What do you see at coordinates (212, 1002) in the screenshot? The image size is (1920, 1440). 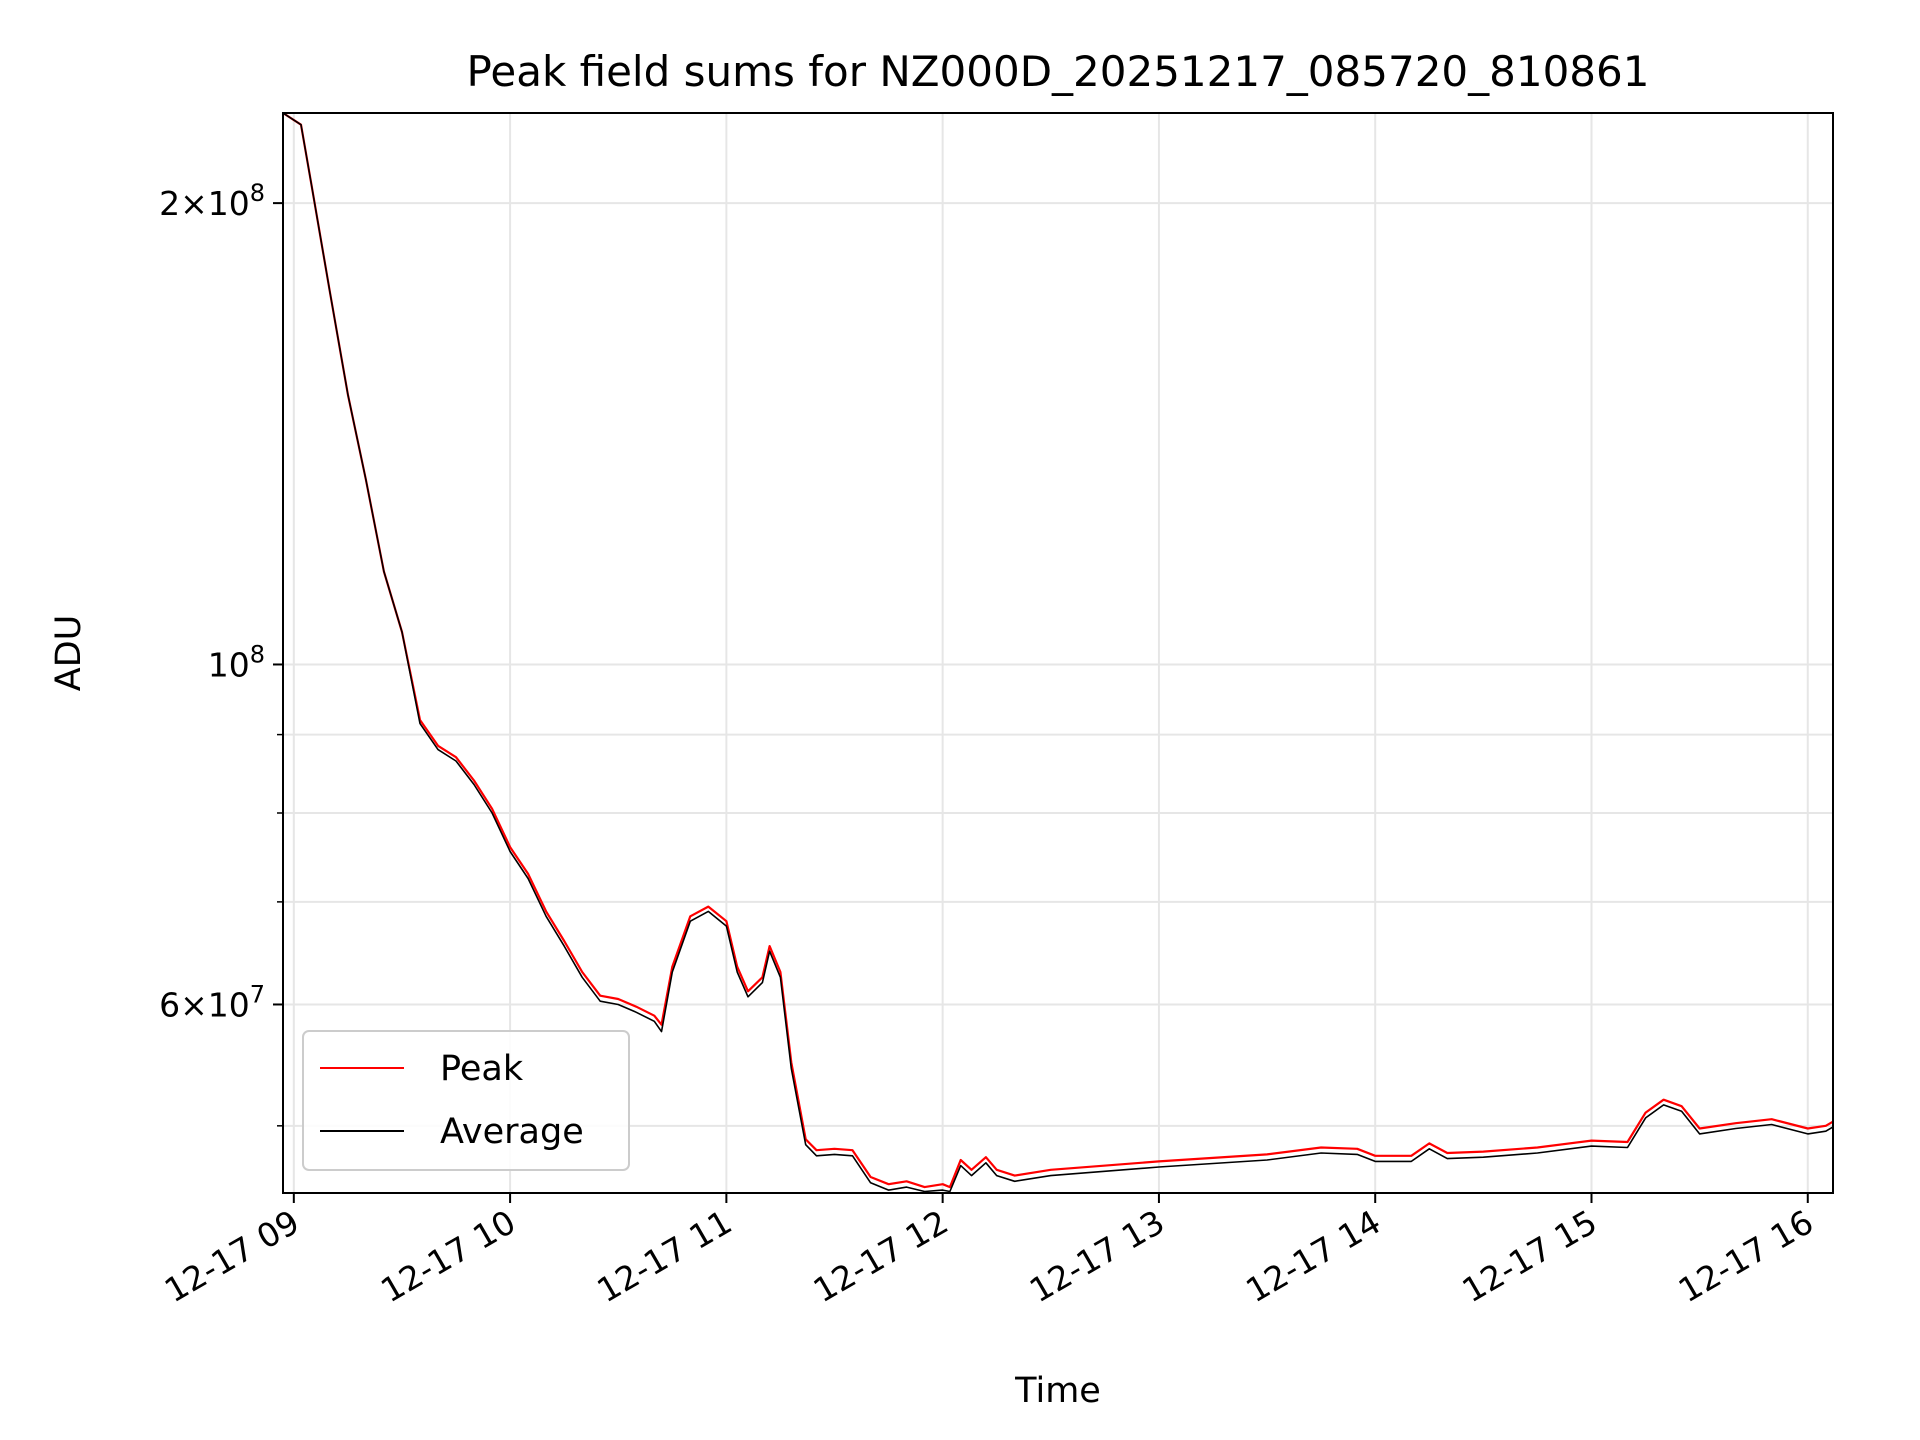 I see `y-tick-label: 6×107` at bounding box center [212, 1002].